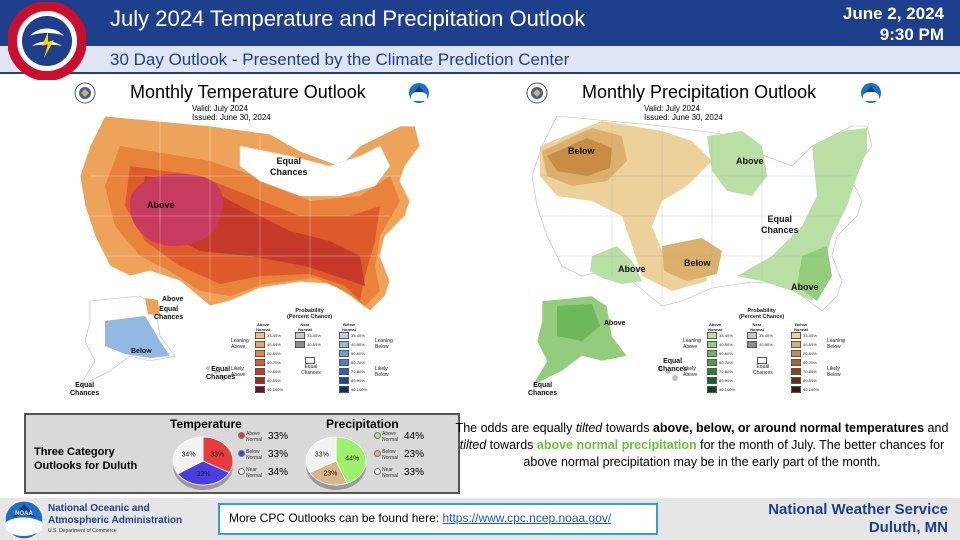  Describe the element at coordinates (692, 344) in the screenshot. I see `precip-legend-leaning-above: Leaning Above` at that location.